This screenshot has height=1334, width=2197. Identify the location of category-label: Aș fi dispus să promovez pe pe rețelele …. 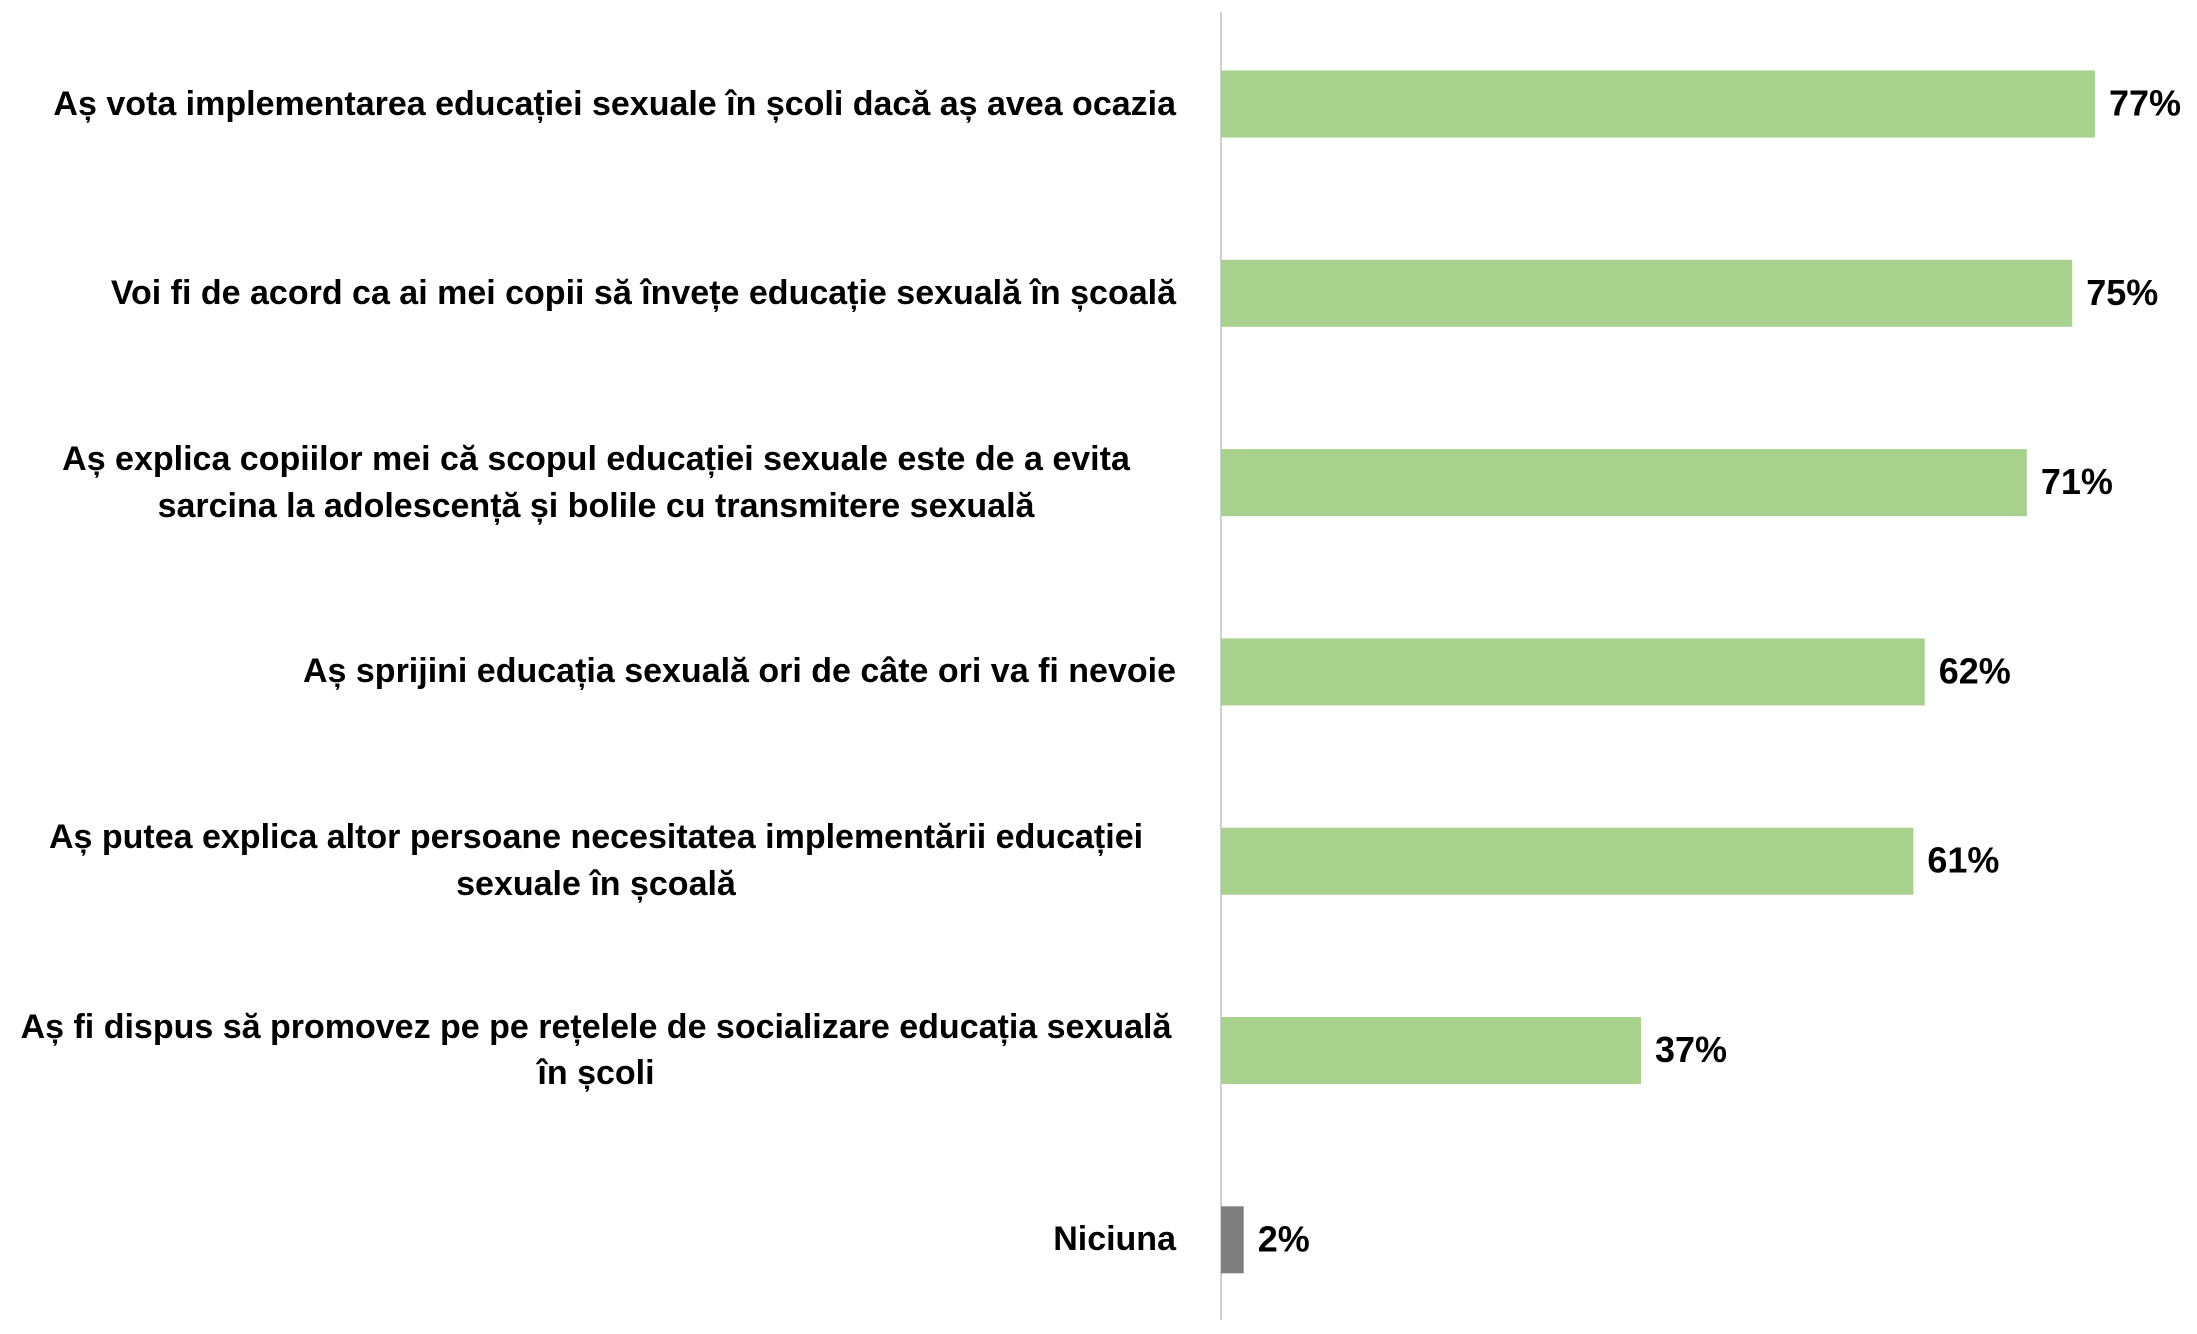
(596, 1050).